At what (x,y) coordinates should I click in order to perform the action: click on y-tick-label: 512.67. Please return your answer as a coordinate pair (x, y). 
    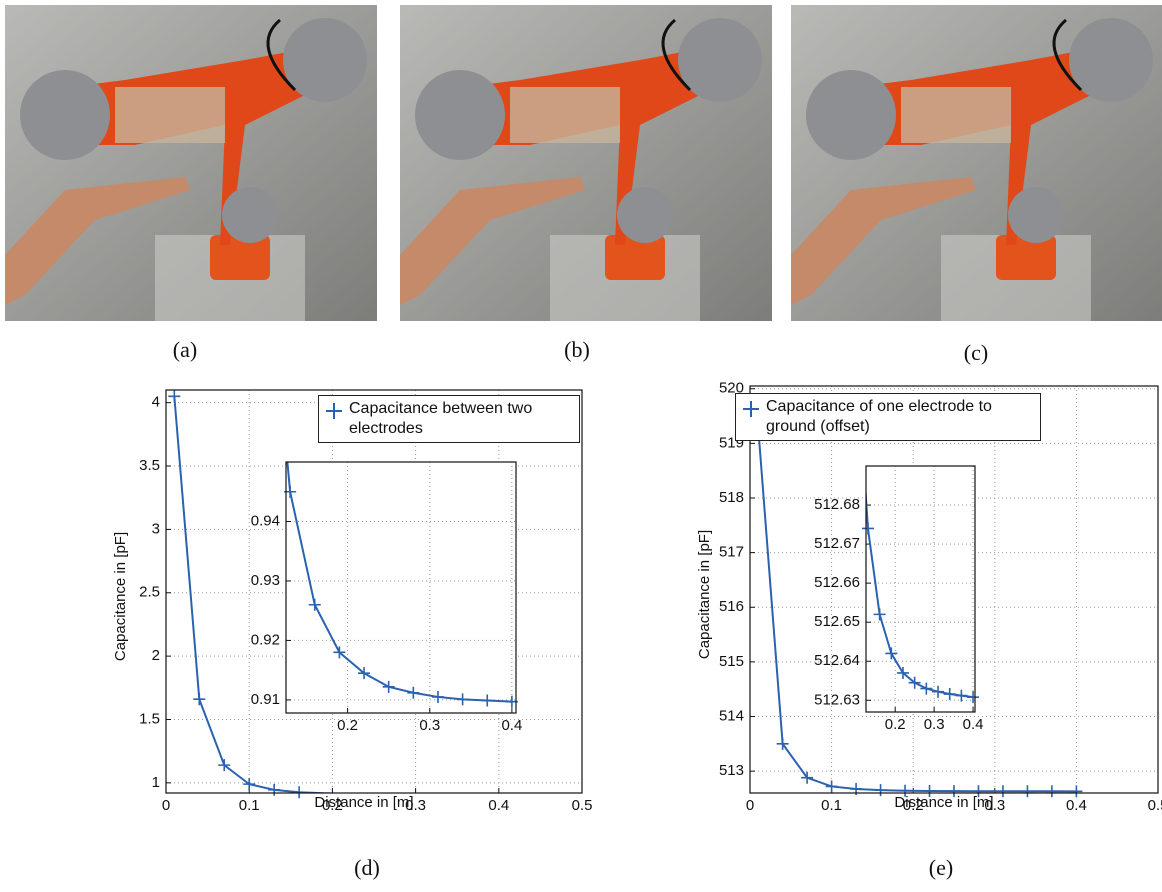
    Looking at the image, I should click on (837, 543).